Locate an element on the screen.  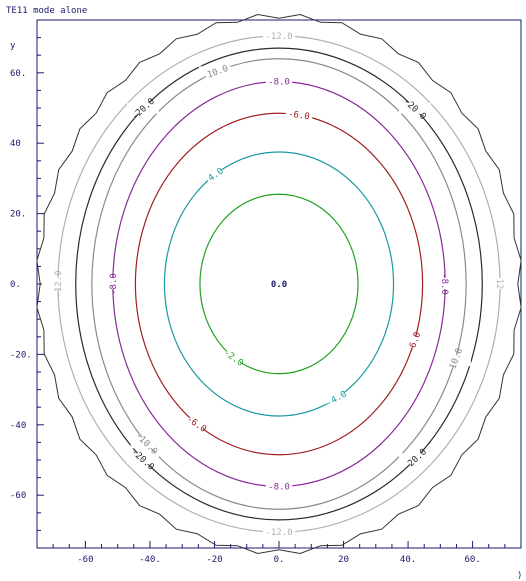
chart-title: TE11 mode alone is located at coordinates (46, 11).